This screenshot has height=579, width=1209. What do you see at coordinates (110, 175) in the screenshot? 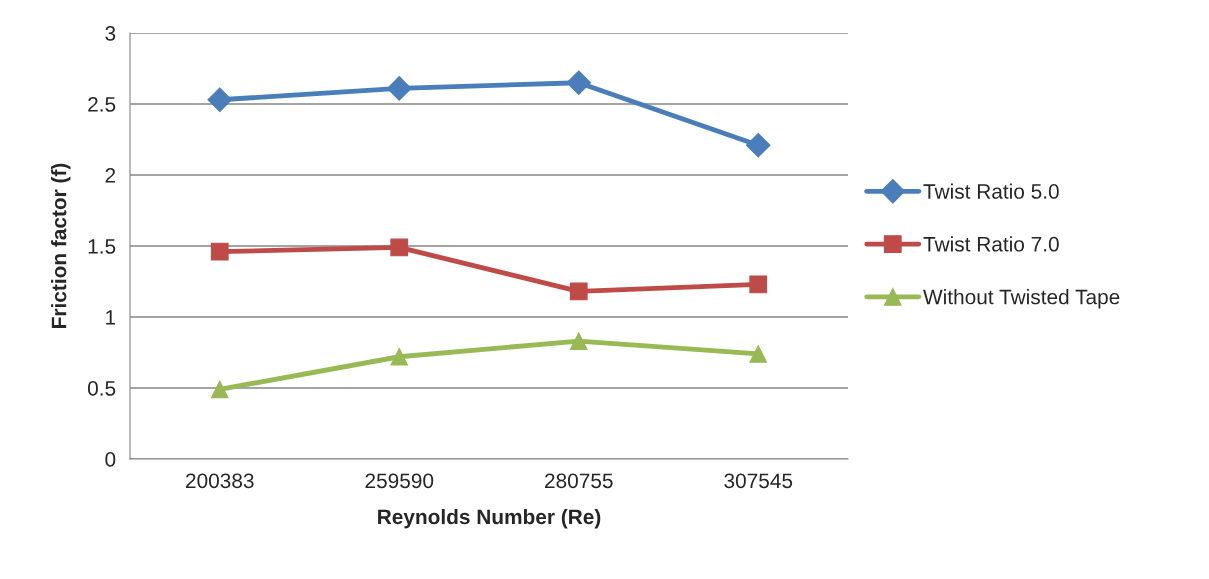
I see `y-tick-label: 2` at bounding box center [110, 175].